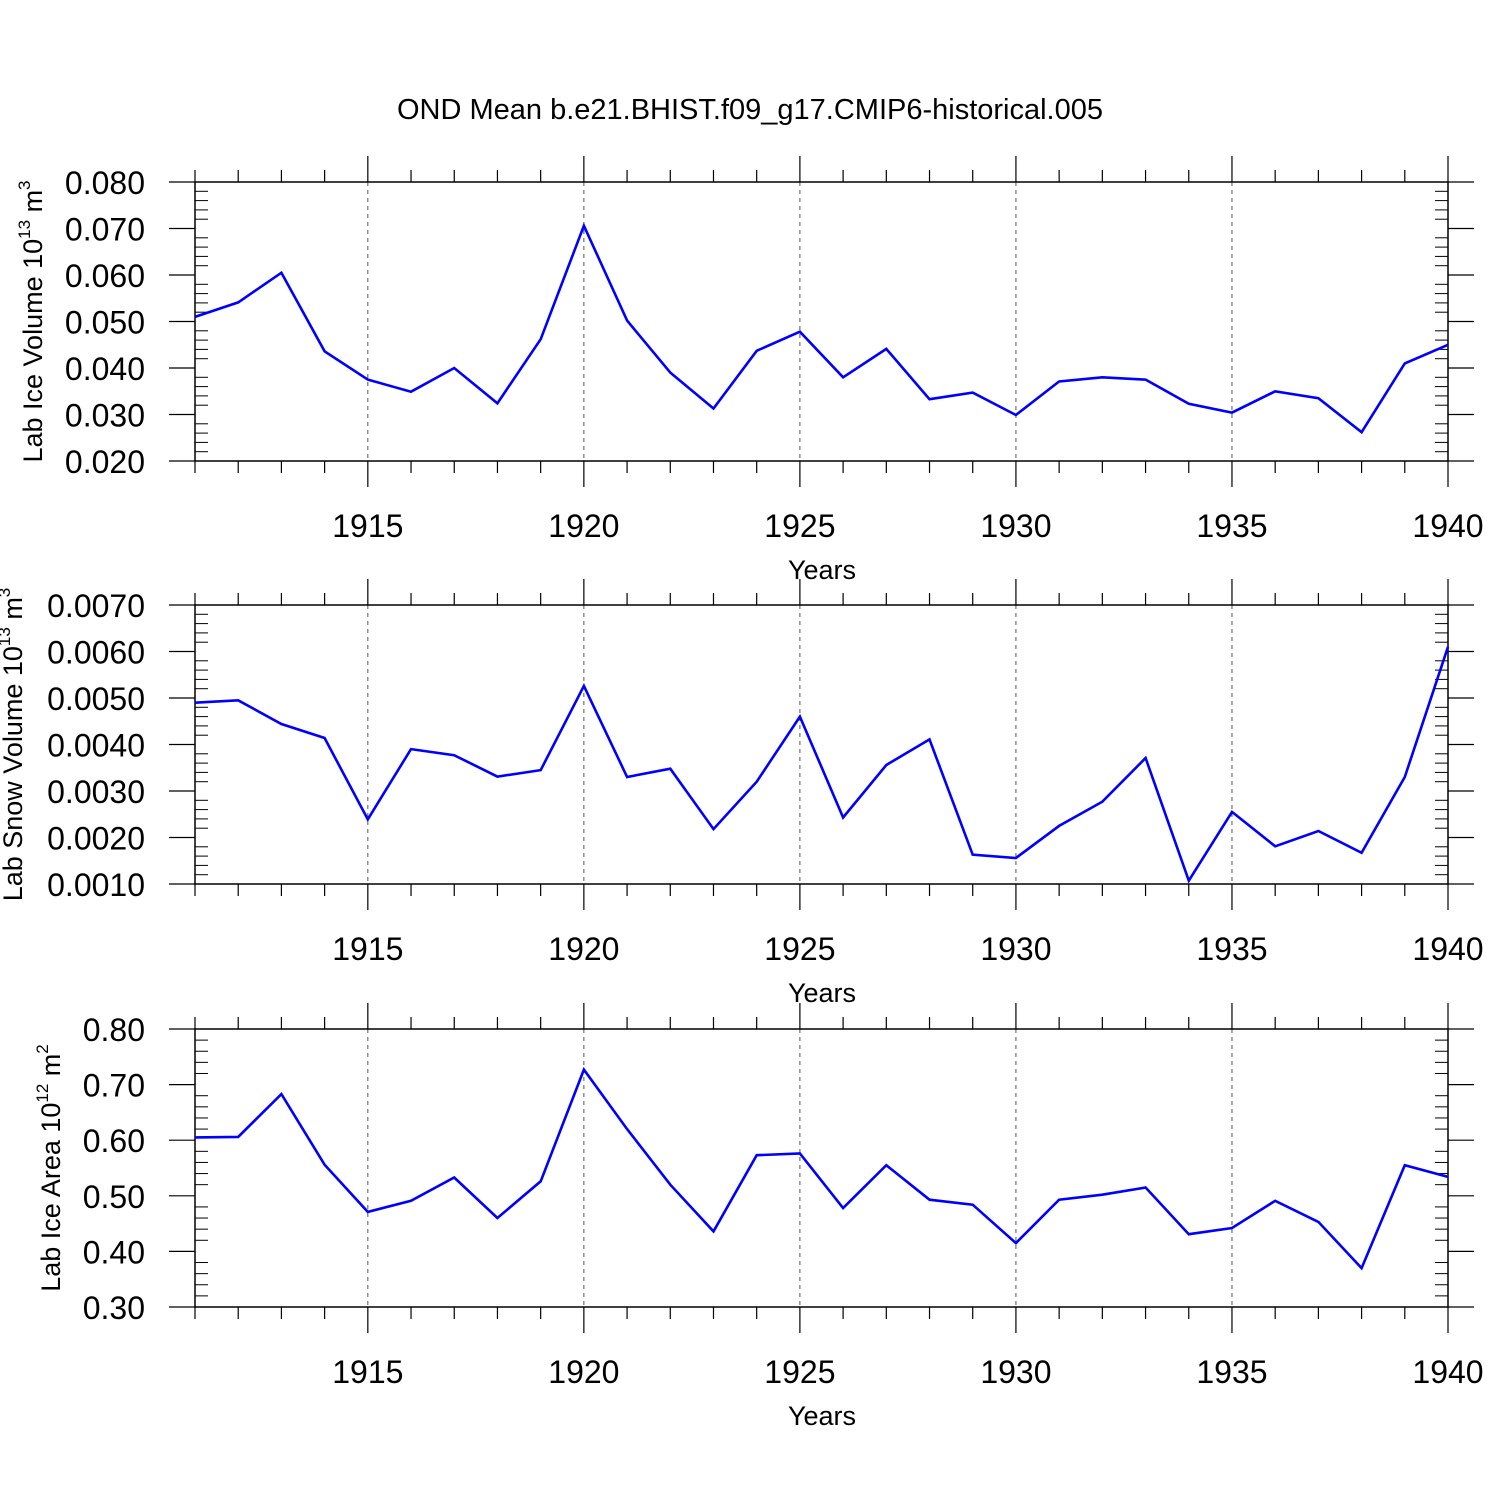 The image size is (1500, 1500). What do you see at coordinates (105, 323) in the screenshot?
I see `y-tick-label: 0.050` at bounding box center [105, 323].